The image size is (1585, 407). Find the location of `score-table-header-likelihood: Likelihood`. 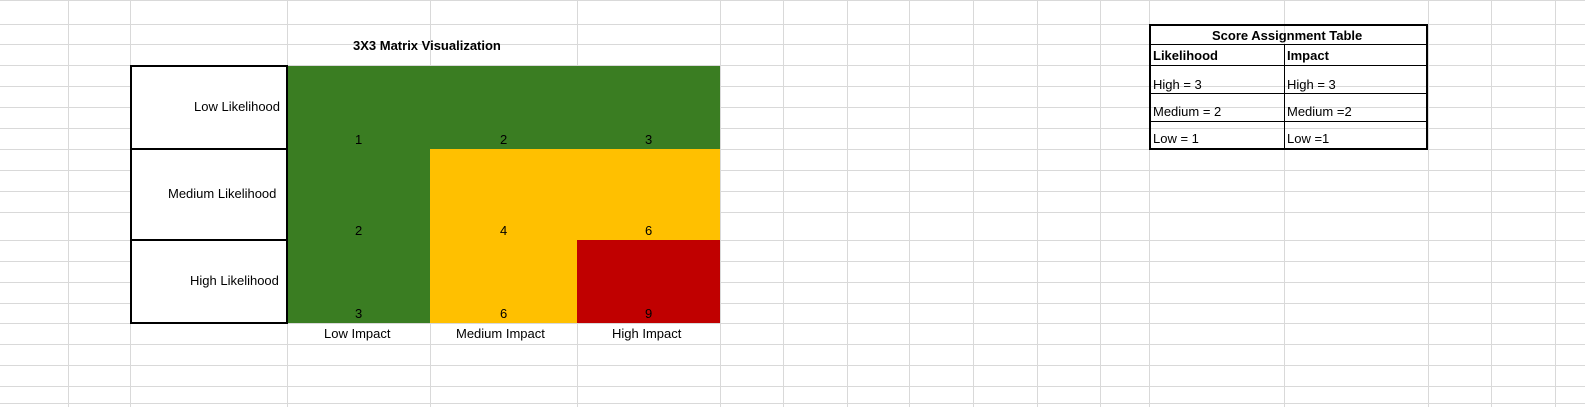

score-table-header-likelihood: Likelihood is located at coordinates (1185, 55).